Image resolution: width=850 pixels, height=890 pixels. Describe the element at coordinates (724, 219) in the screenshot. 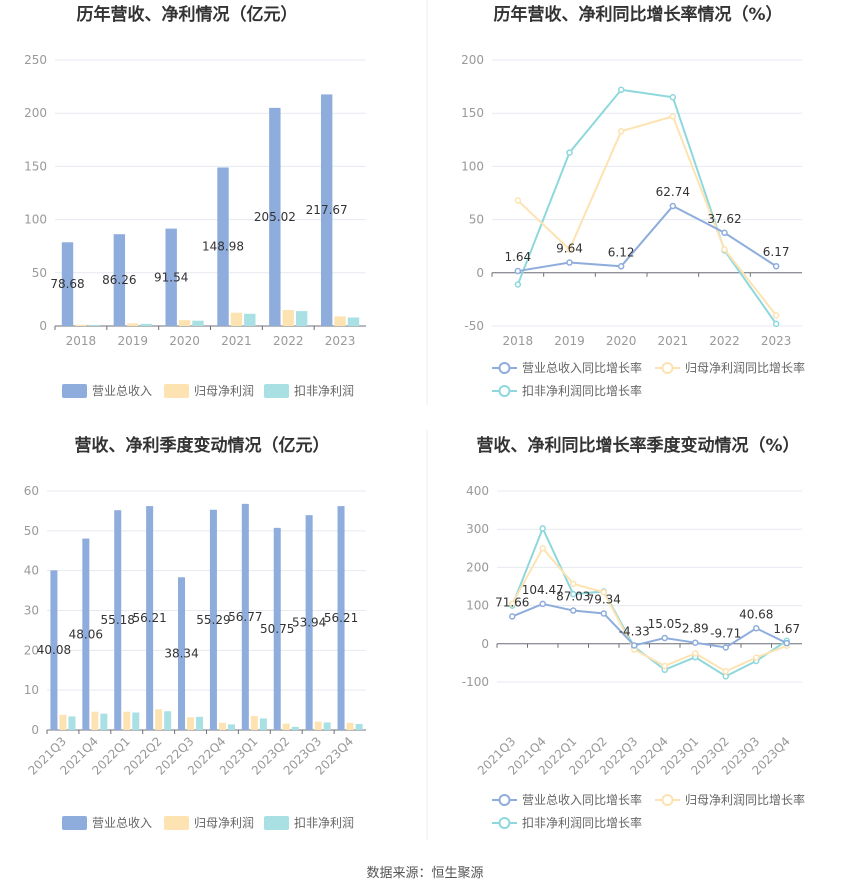

I see `line-data-label: 37.62` at that location.